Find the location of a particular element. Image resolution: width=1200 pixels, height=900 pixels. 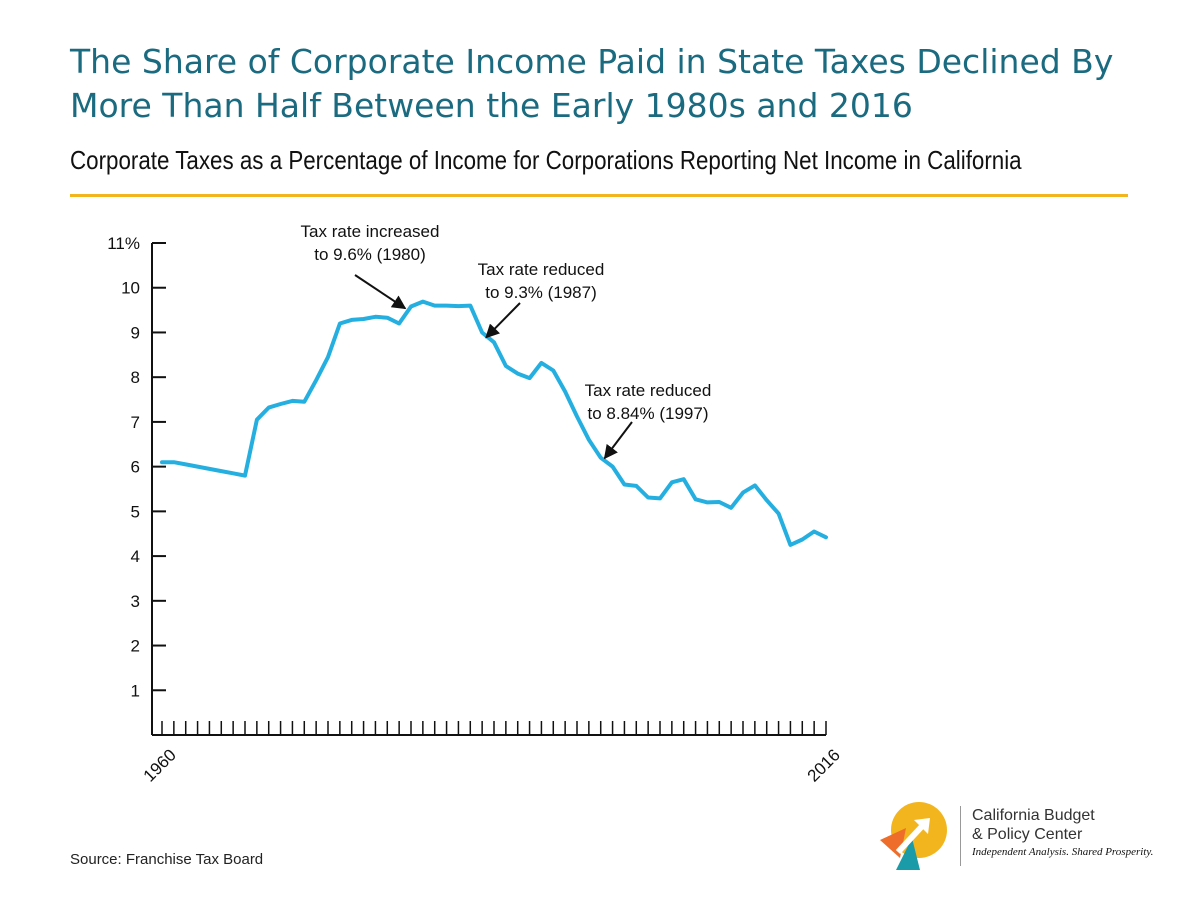

source-note: Source: Franchise Tax Board is located at coordinates (167, 859).